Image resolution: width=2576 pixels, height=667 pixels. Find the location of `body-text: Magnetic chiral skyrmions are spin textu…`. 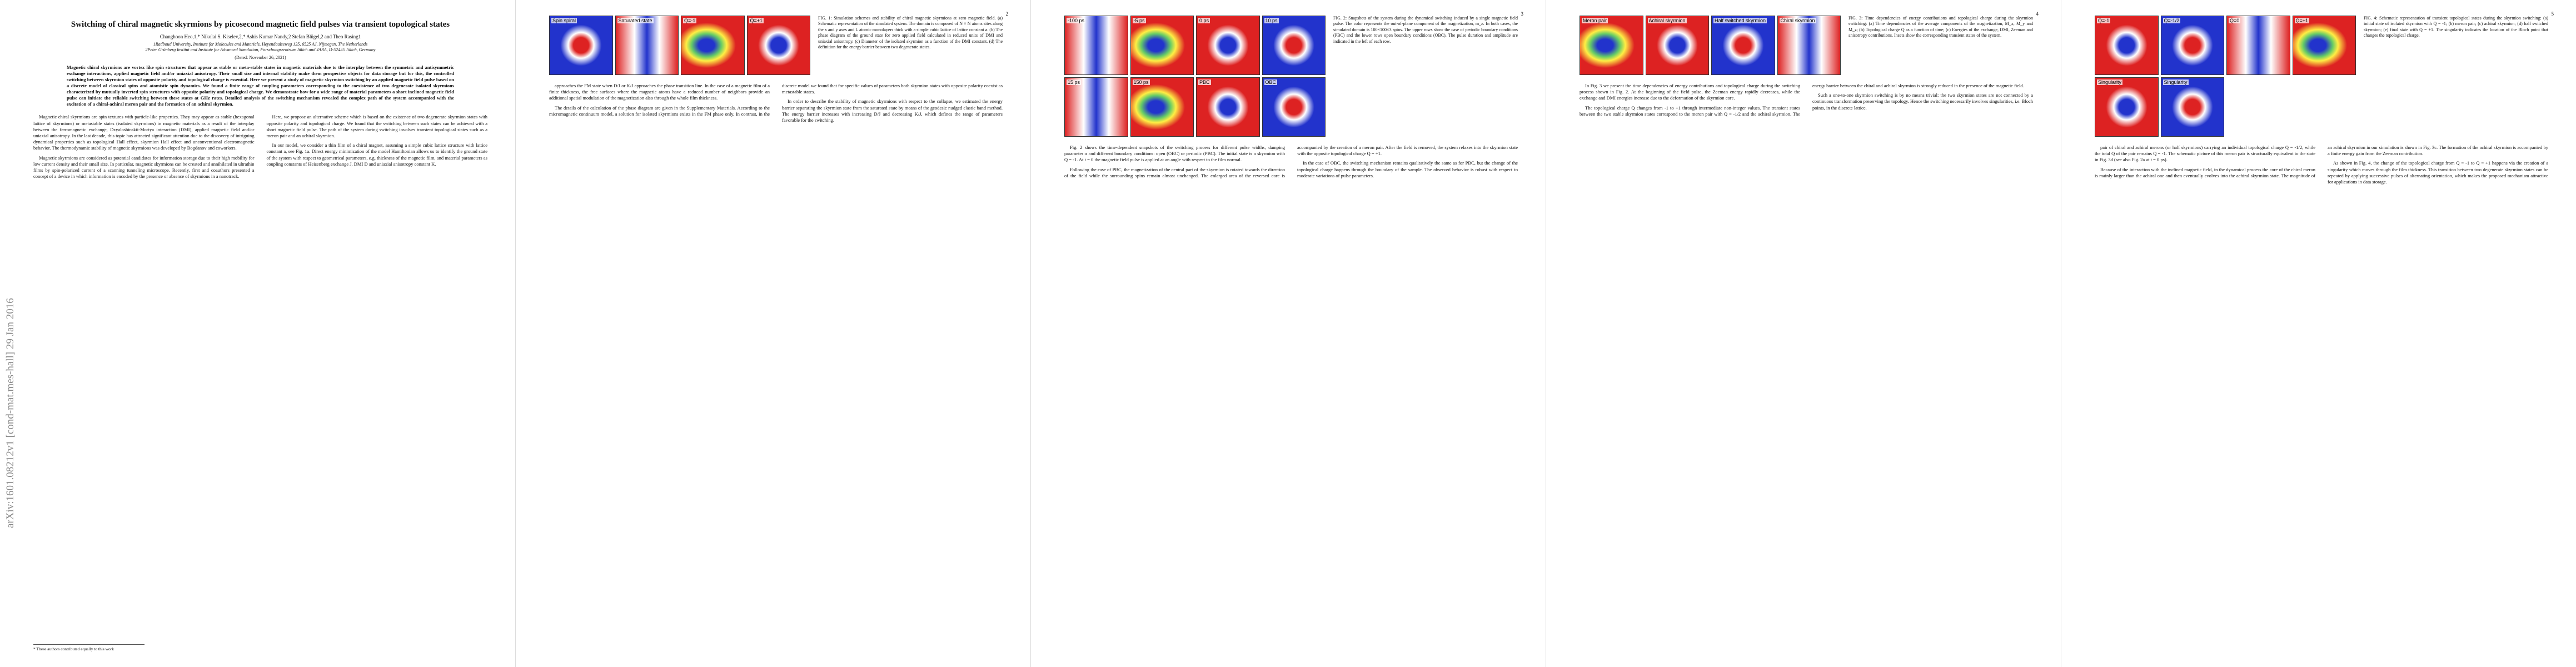

body-text: Magnetic chiral skyrmions are spin textu… is located at coordinates (260, 147).